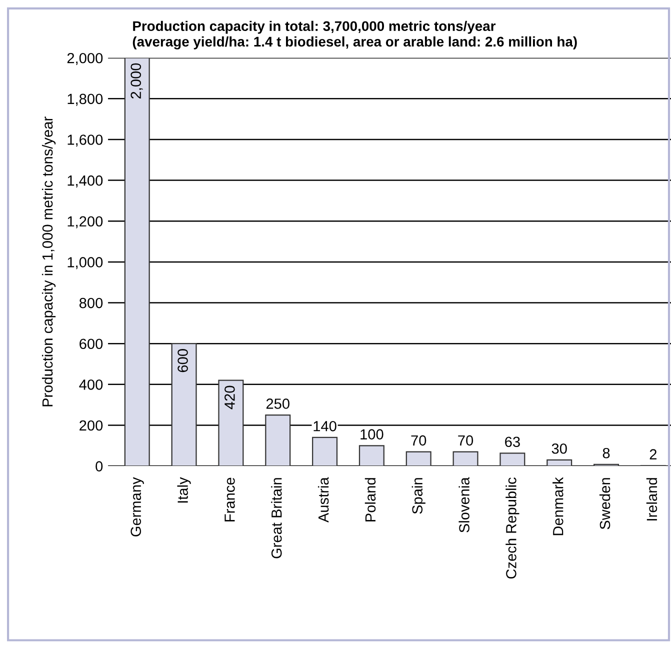  I want to click on y-axis-title: Production capacity in 1,000 metric tons/year, so click(49, 261).